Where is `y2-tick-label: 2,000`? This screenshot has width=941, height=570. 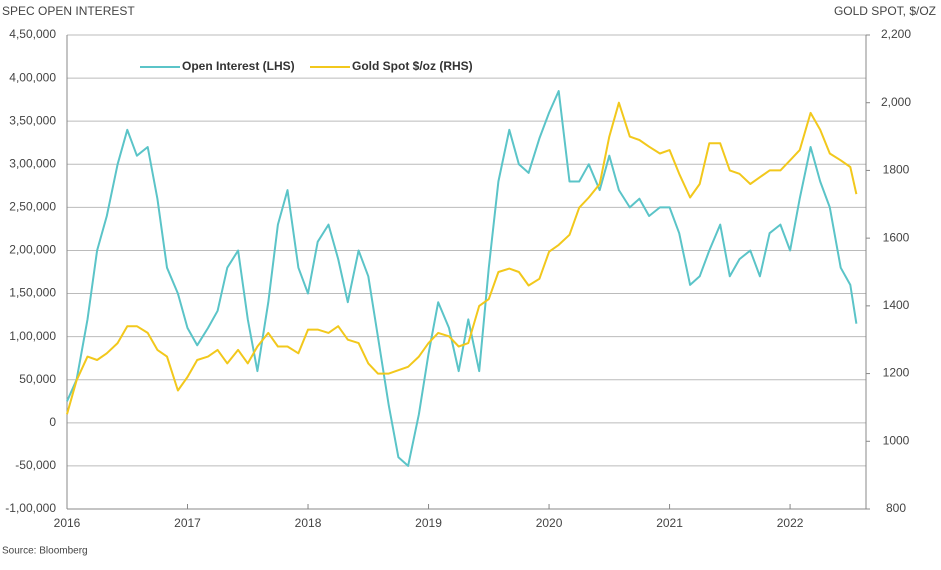
y2-tick-label: 2,000 is located at coordinates (896, 102).